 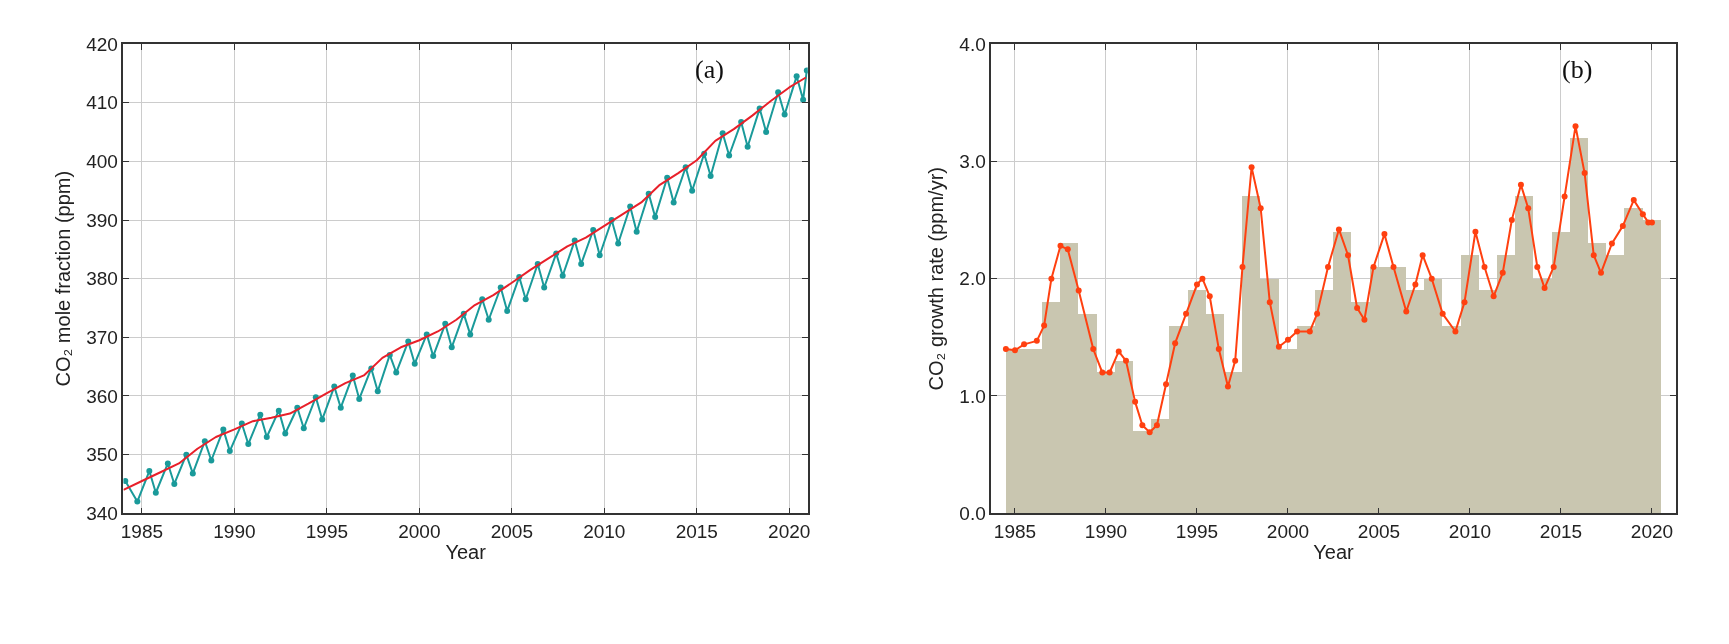 What do you see at coordinates (972, 44) in the screenshot?
I see `y-tick-label: 4.0` at bounding box center [972, 44].